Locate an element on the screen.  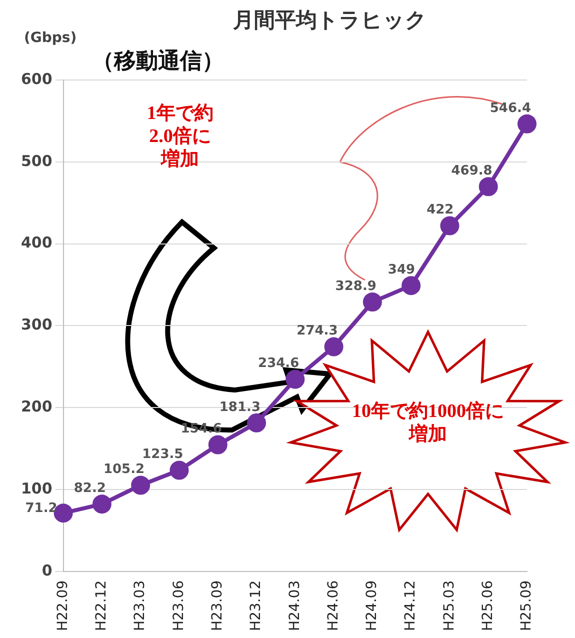
x-tick-label: H23.06 is located at coordinates (178, 606).